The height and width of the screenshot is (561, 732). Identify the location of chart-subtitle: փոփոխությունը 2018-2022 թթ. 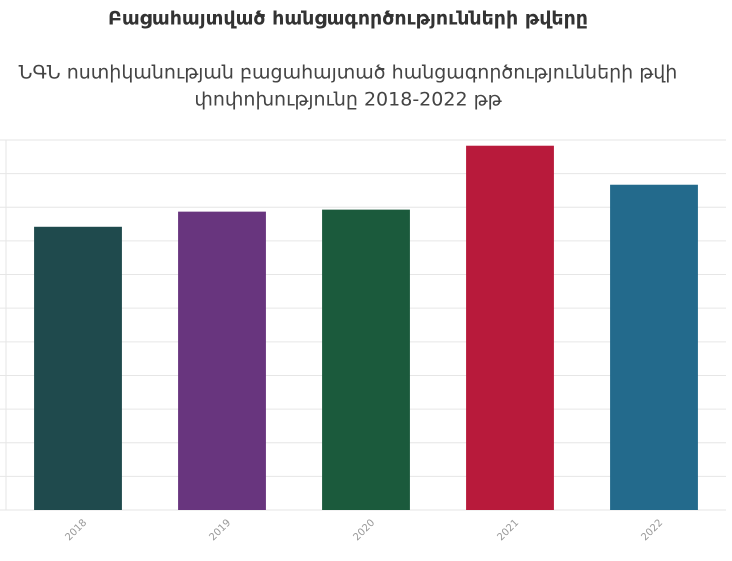
(348, 100).